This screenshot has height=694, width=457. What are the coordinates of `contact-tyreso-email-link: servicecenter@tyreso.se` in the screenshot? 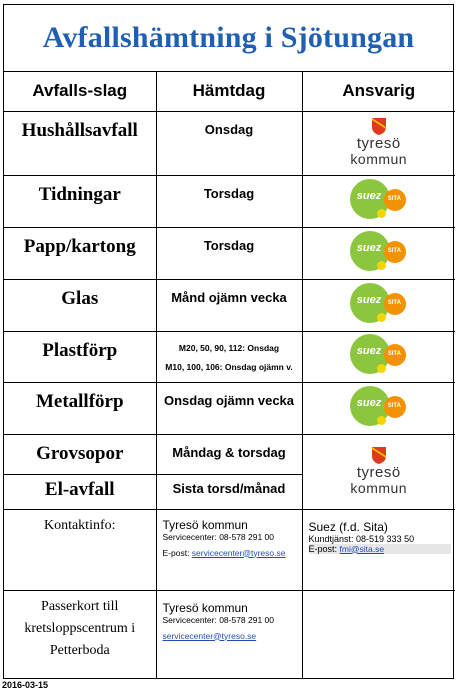 It's located at (238, 552).